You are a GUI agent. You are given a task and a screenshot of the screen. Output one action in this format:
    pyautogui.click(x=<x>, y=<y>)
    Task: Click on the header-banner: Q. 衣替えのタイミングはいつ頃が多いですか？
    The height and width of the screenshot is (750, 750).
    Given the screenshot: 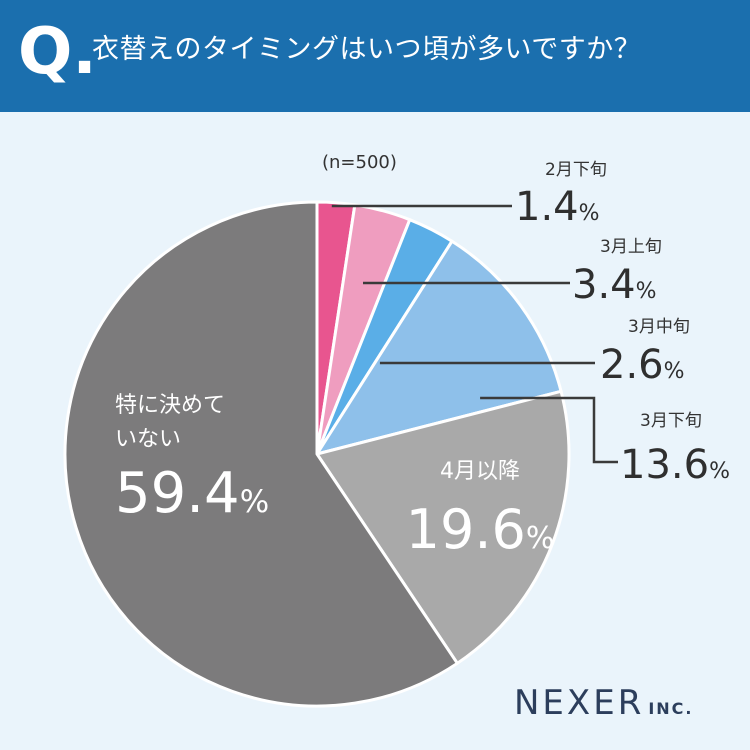 What is the action you would take?
    pyautogui.click(x=375, y=56)
    